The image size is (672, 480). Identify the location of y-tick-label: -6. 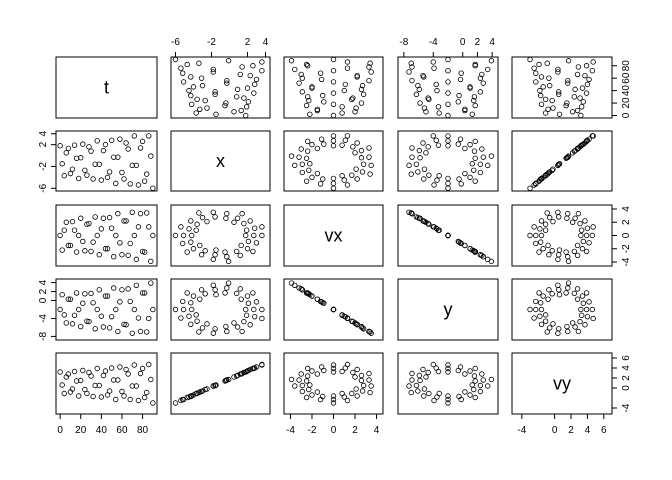
(43, 187).